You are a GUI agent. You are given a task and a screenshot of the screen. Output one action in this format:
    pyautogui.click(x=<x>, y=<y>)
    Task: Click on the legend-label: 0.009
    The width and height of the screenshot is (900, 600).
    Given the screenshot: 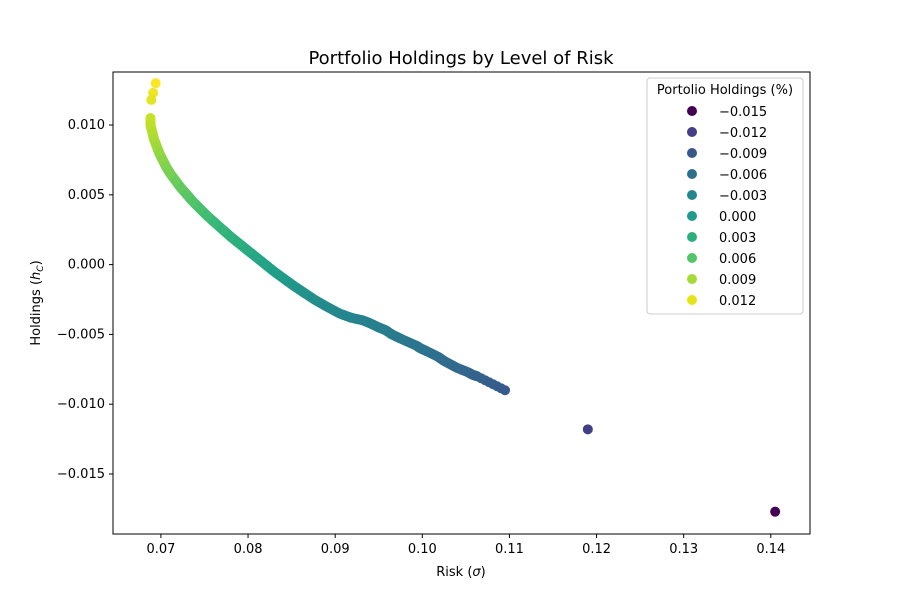 What is the action you would take?
    pyautogui.click(x=737, y=280)
    